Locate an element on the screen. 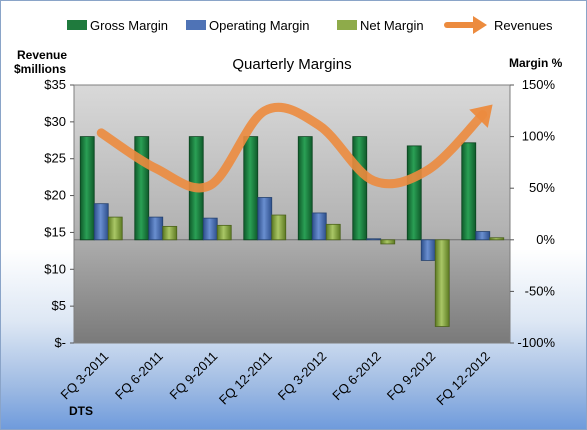 The width and height of the screenshot is (587, 430). category-label: FQ 12-2011 is located at coordinates (245, 378).